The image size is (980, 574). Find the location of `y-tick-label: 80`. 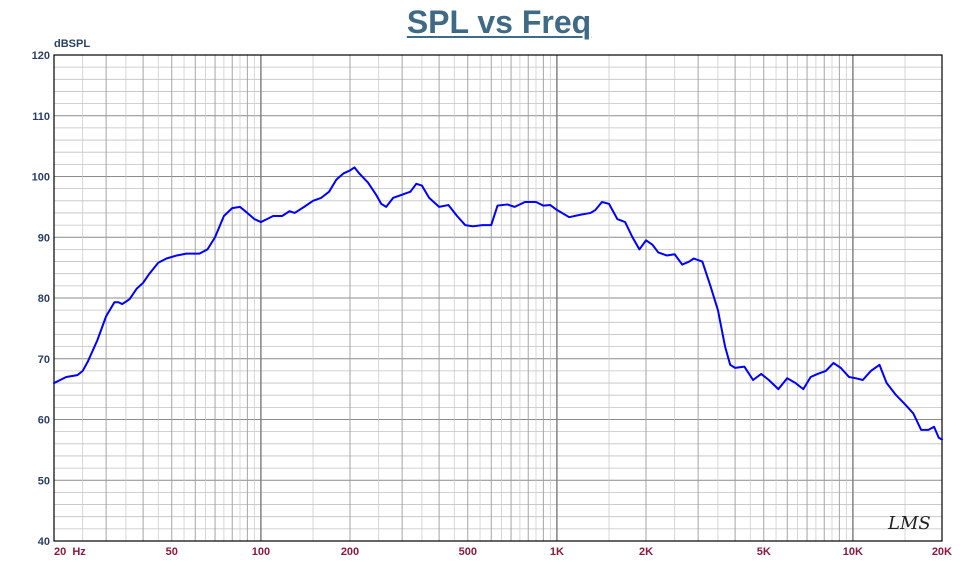

y-tick-label: 80 is located at coordinates (44, 299).